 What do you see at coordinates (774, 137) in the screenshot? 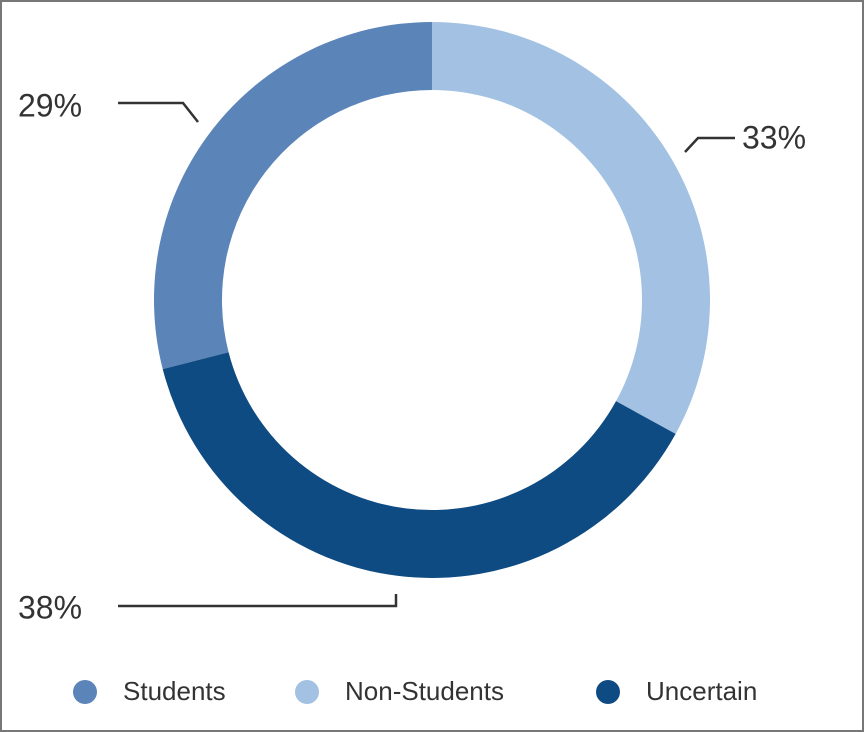
I see `data-label: 33%` at bounding box center [774, 137].